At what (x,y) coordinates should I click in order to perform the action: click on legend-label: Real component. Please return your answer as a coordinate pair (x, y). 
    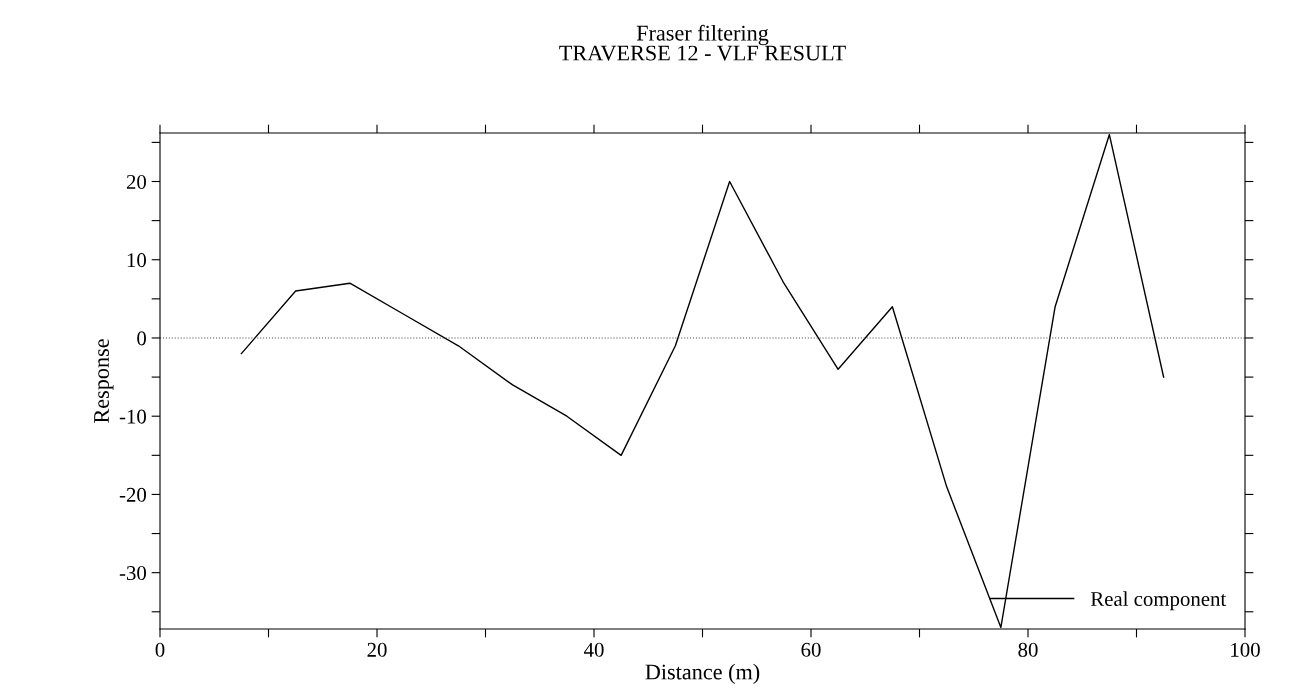
    Looking at the image, I should click on (1158, 601).